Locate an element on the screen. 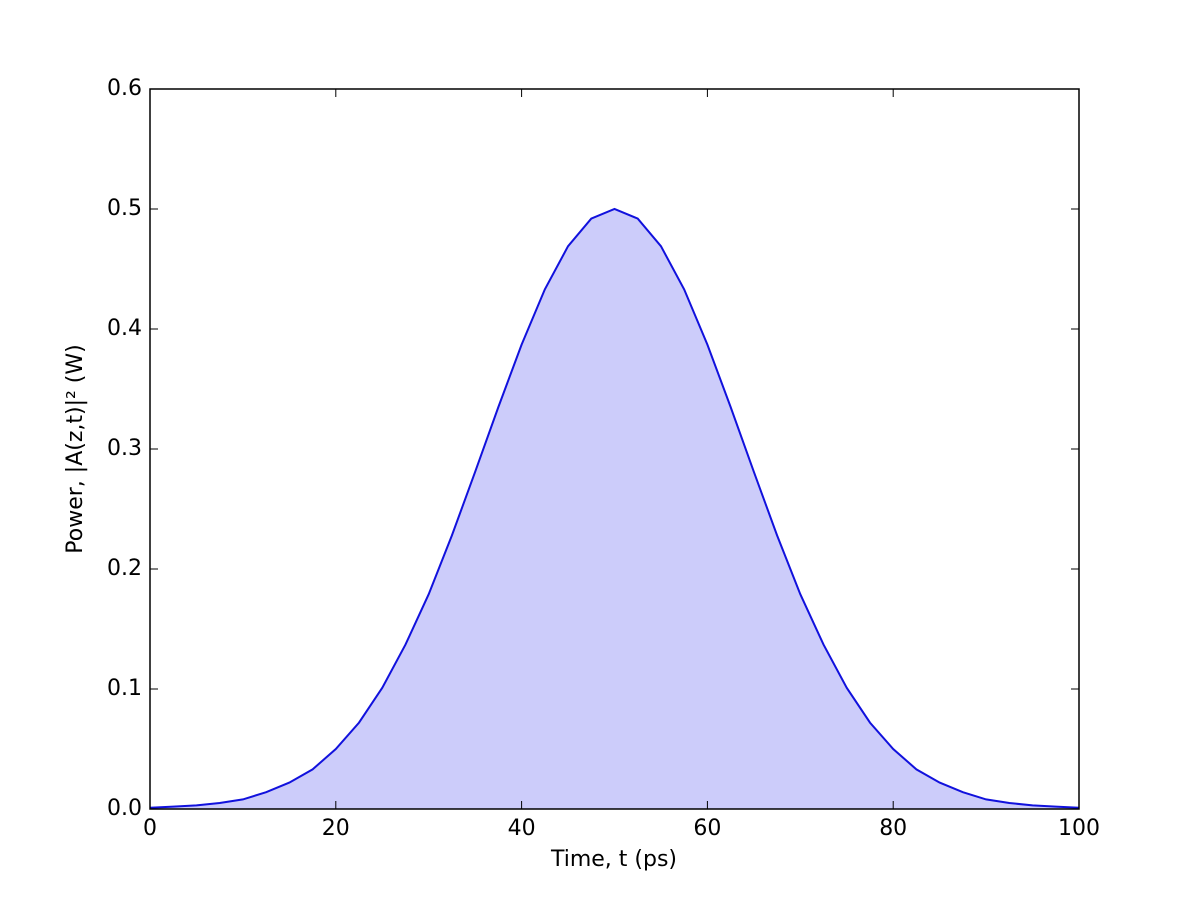 The width and height of the screenshot is (1200, 900). y-tick-label: 0.2 is located at coordinates (124, 568).